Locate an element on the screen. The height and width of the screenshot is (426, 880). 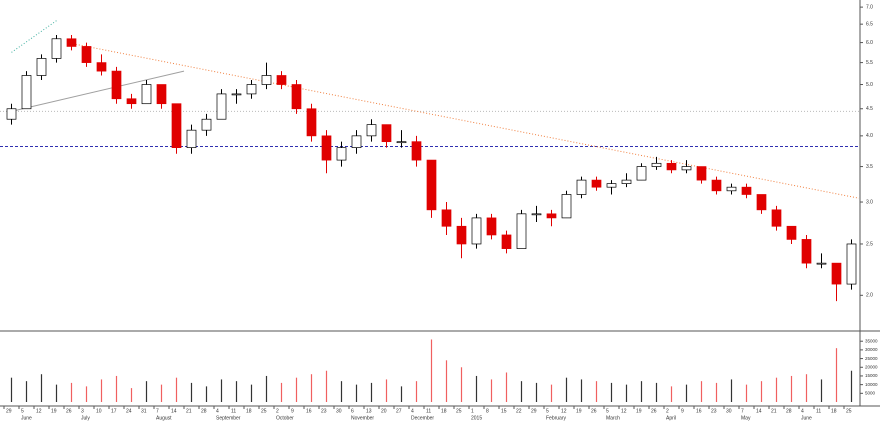
x-tick-label: 19 is located at coordinates (54, 411).